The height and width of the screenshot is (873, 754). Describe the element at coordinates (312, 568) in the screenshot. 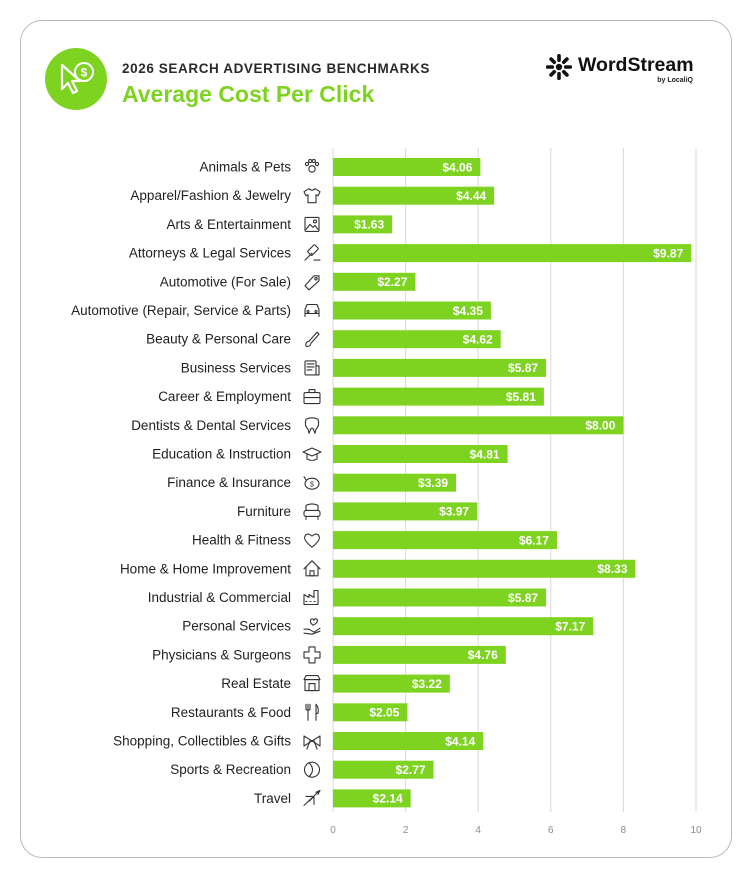

I see `house-icon` at that location.